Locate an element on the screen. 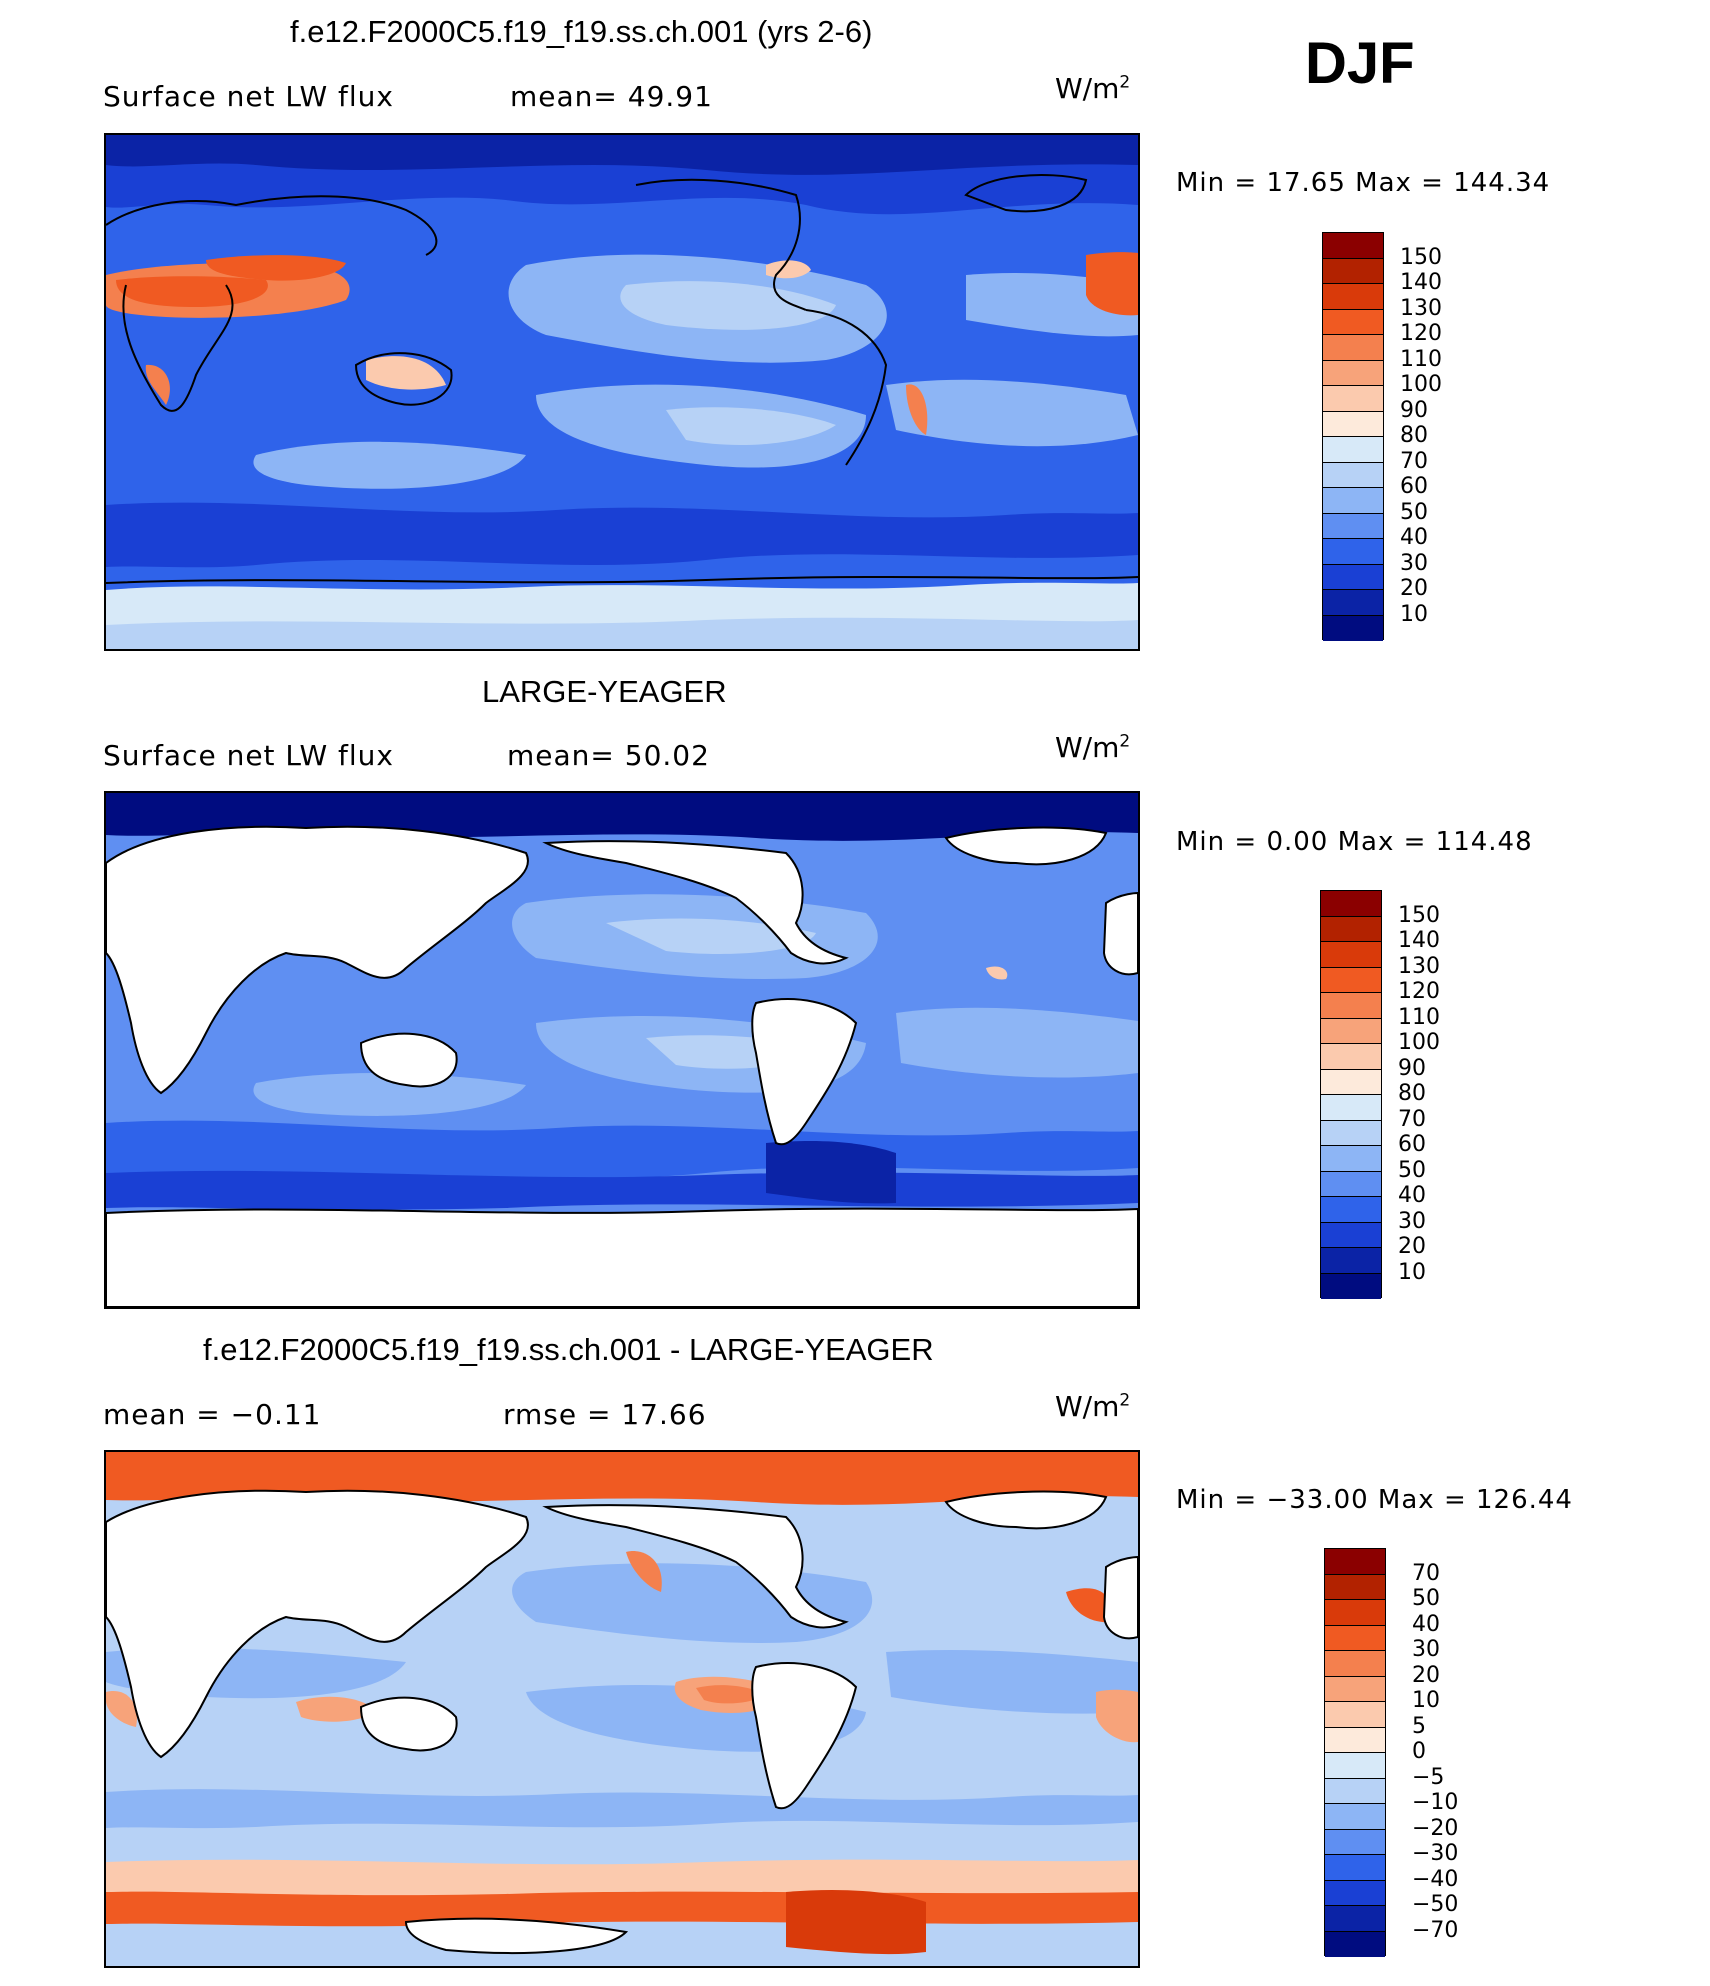  panel-2-variable-label: Surface net LW flux is located at coordinates (248, 755).